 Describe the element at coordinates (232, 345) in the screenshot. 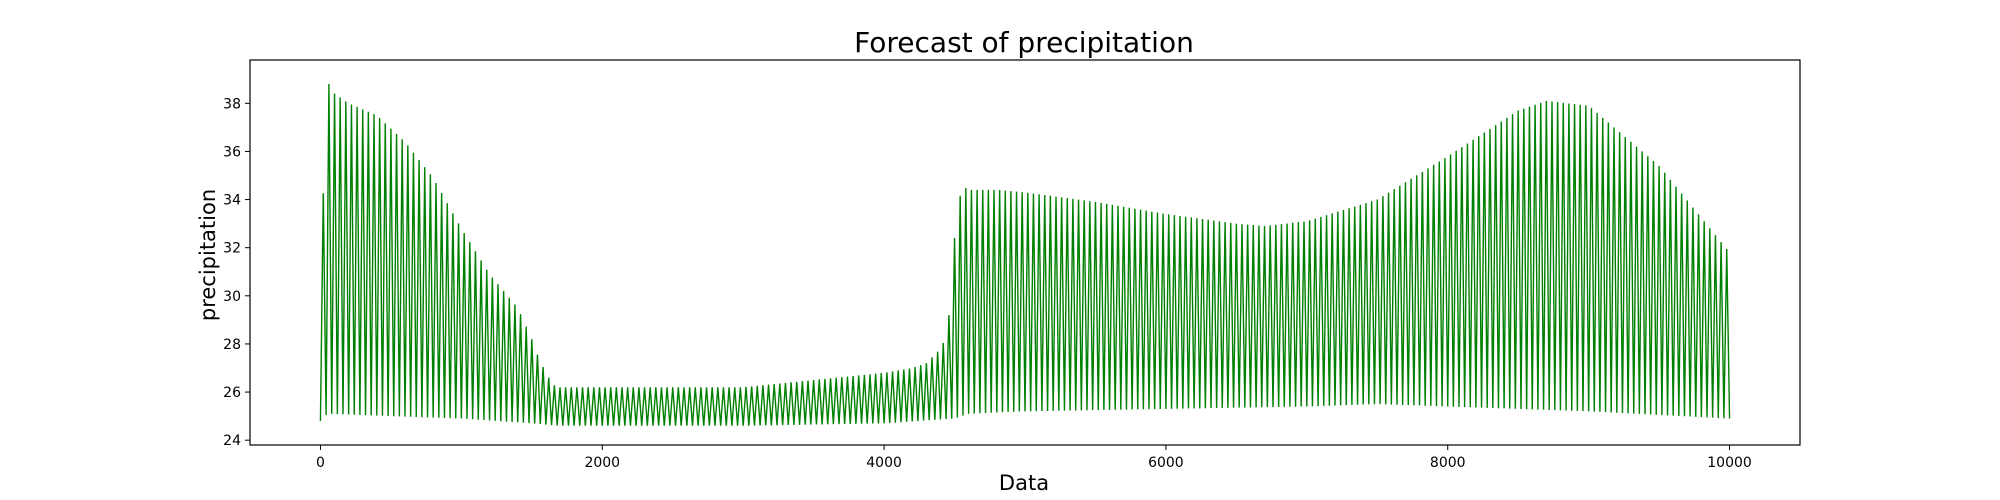

I see `y-tick-label: 28` at that location.